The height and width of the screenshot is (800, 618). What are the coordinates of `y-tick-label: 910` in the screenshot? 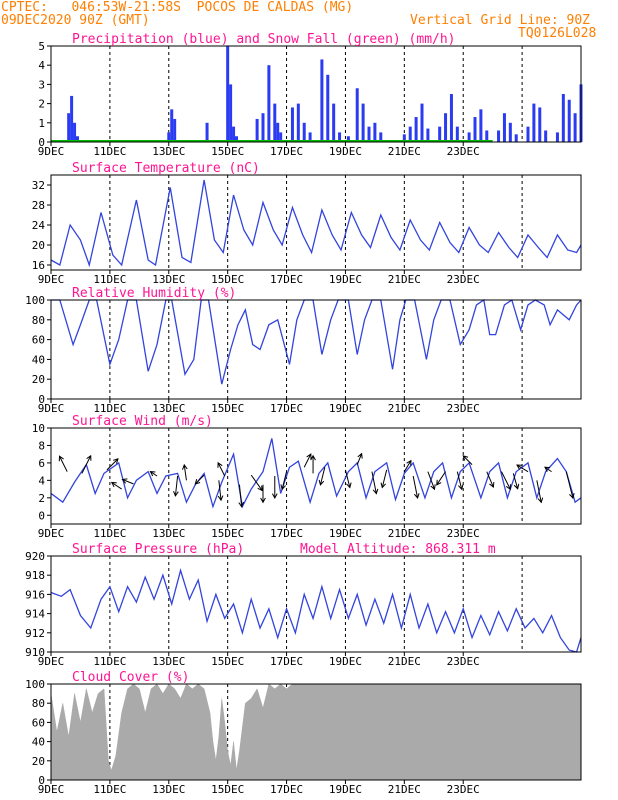 It's located at (35, 652).